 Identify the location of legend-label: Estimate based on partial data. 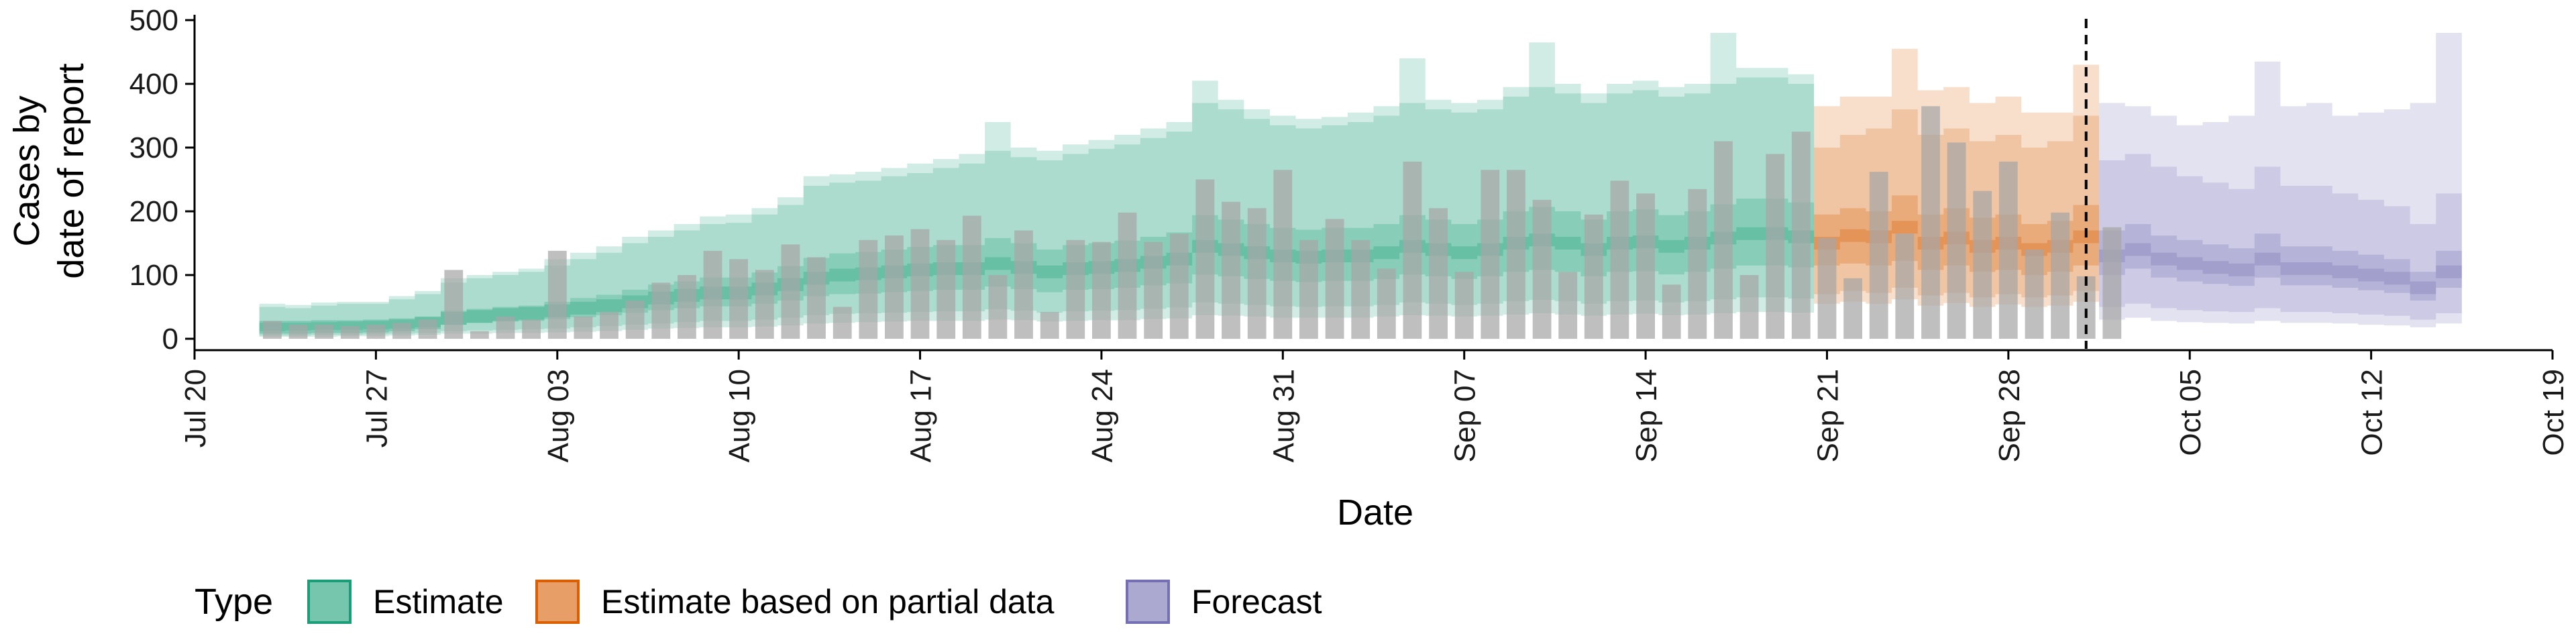
(828, 602).